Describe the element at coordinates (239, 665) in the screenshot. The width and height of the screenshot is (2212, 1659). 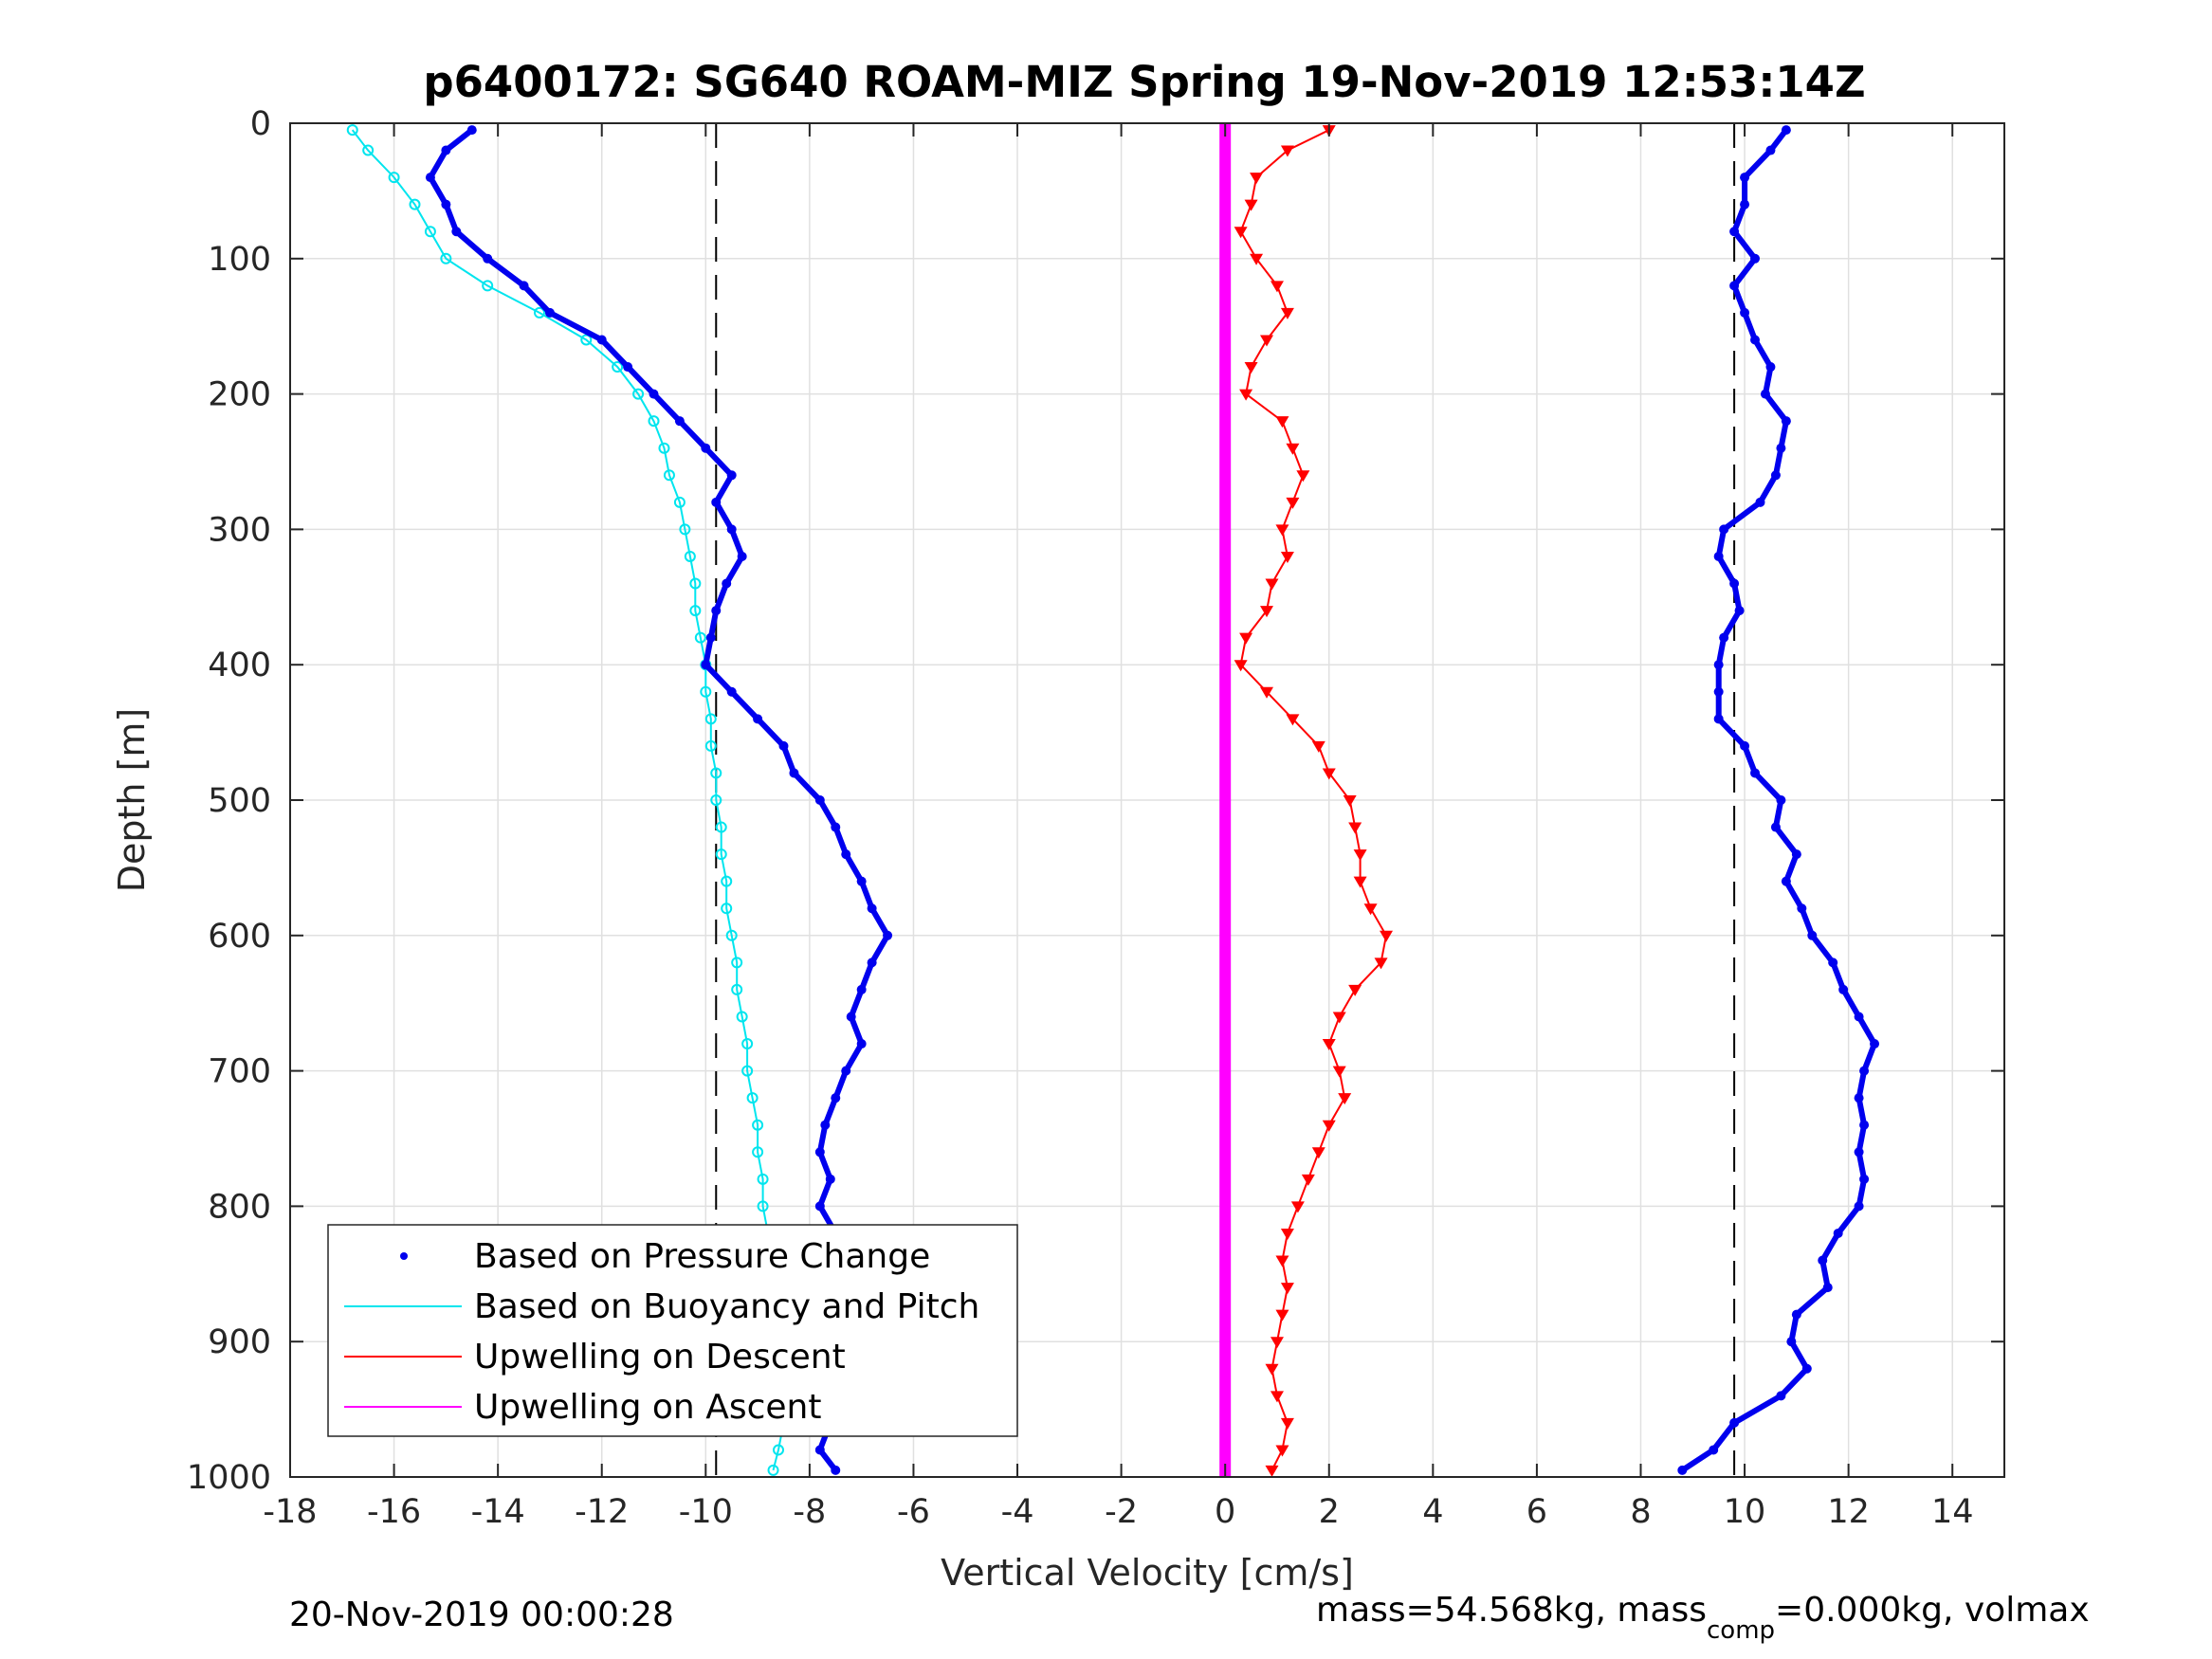
I see `y-tick-label: 400` at that location.